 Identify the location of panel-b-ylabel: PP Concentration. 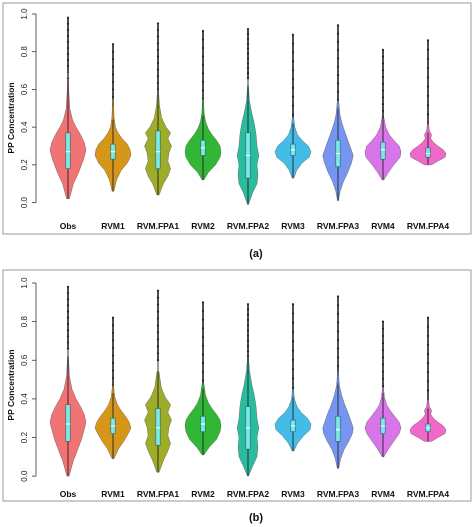
(11, 384).